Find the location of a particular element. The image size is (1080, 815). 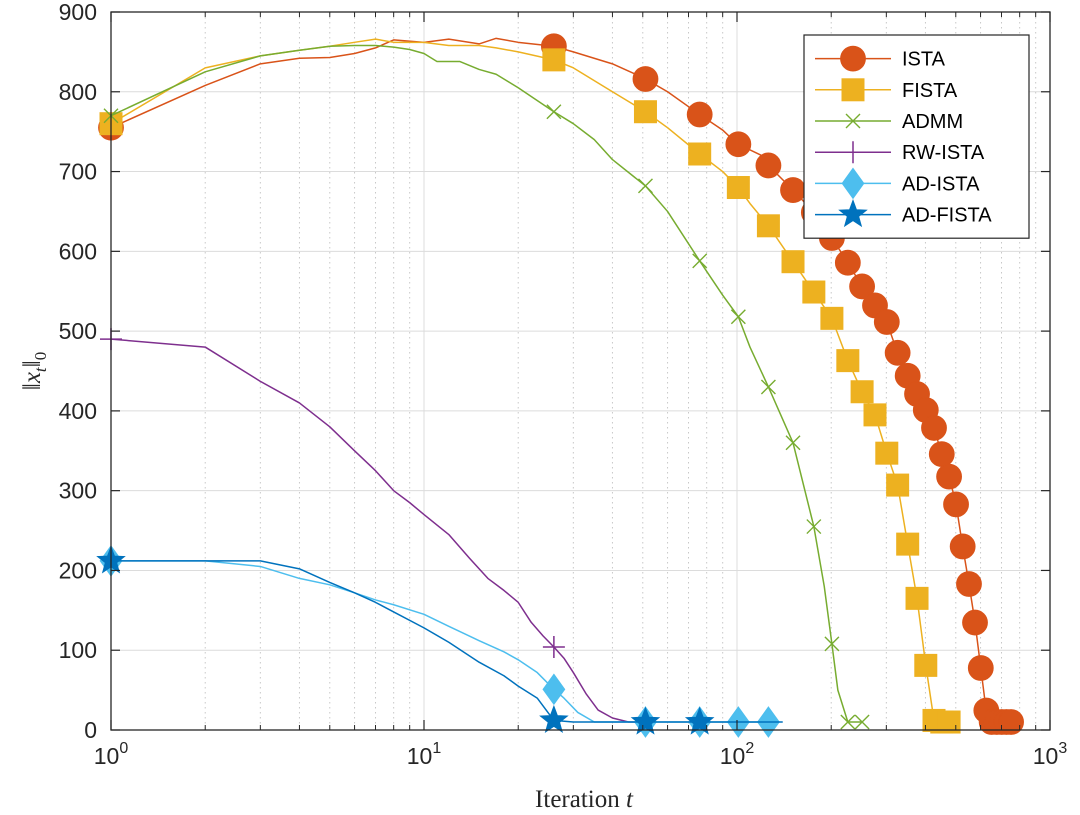

legend: ISTA FISTA ADMM RW-ISTA AD-ISTA AD-FISTA is located at coordinates (916, 136).